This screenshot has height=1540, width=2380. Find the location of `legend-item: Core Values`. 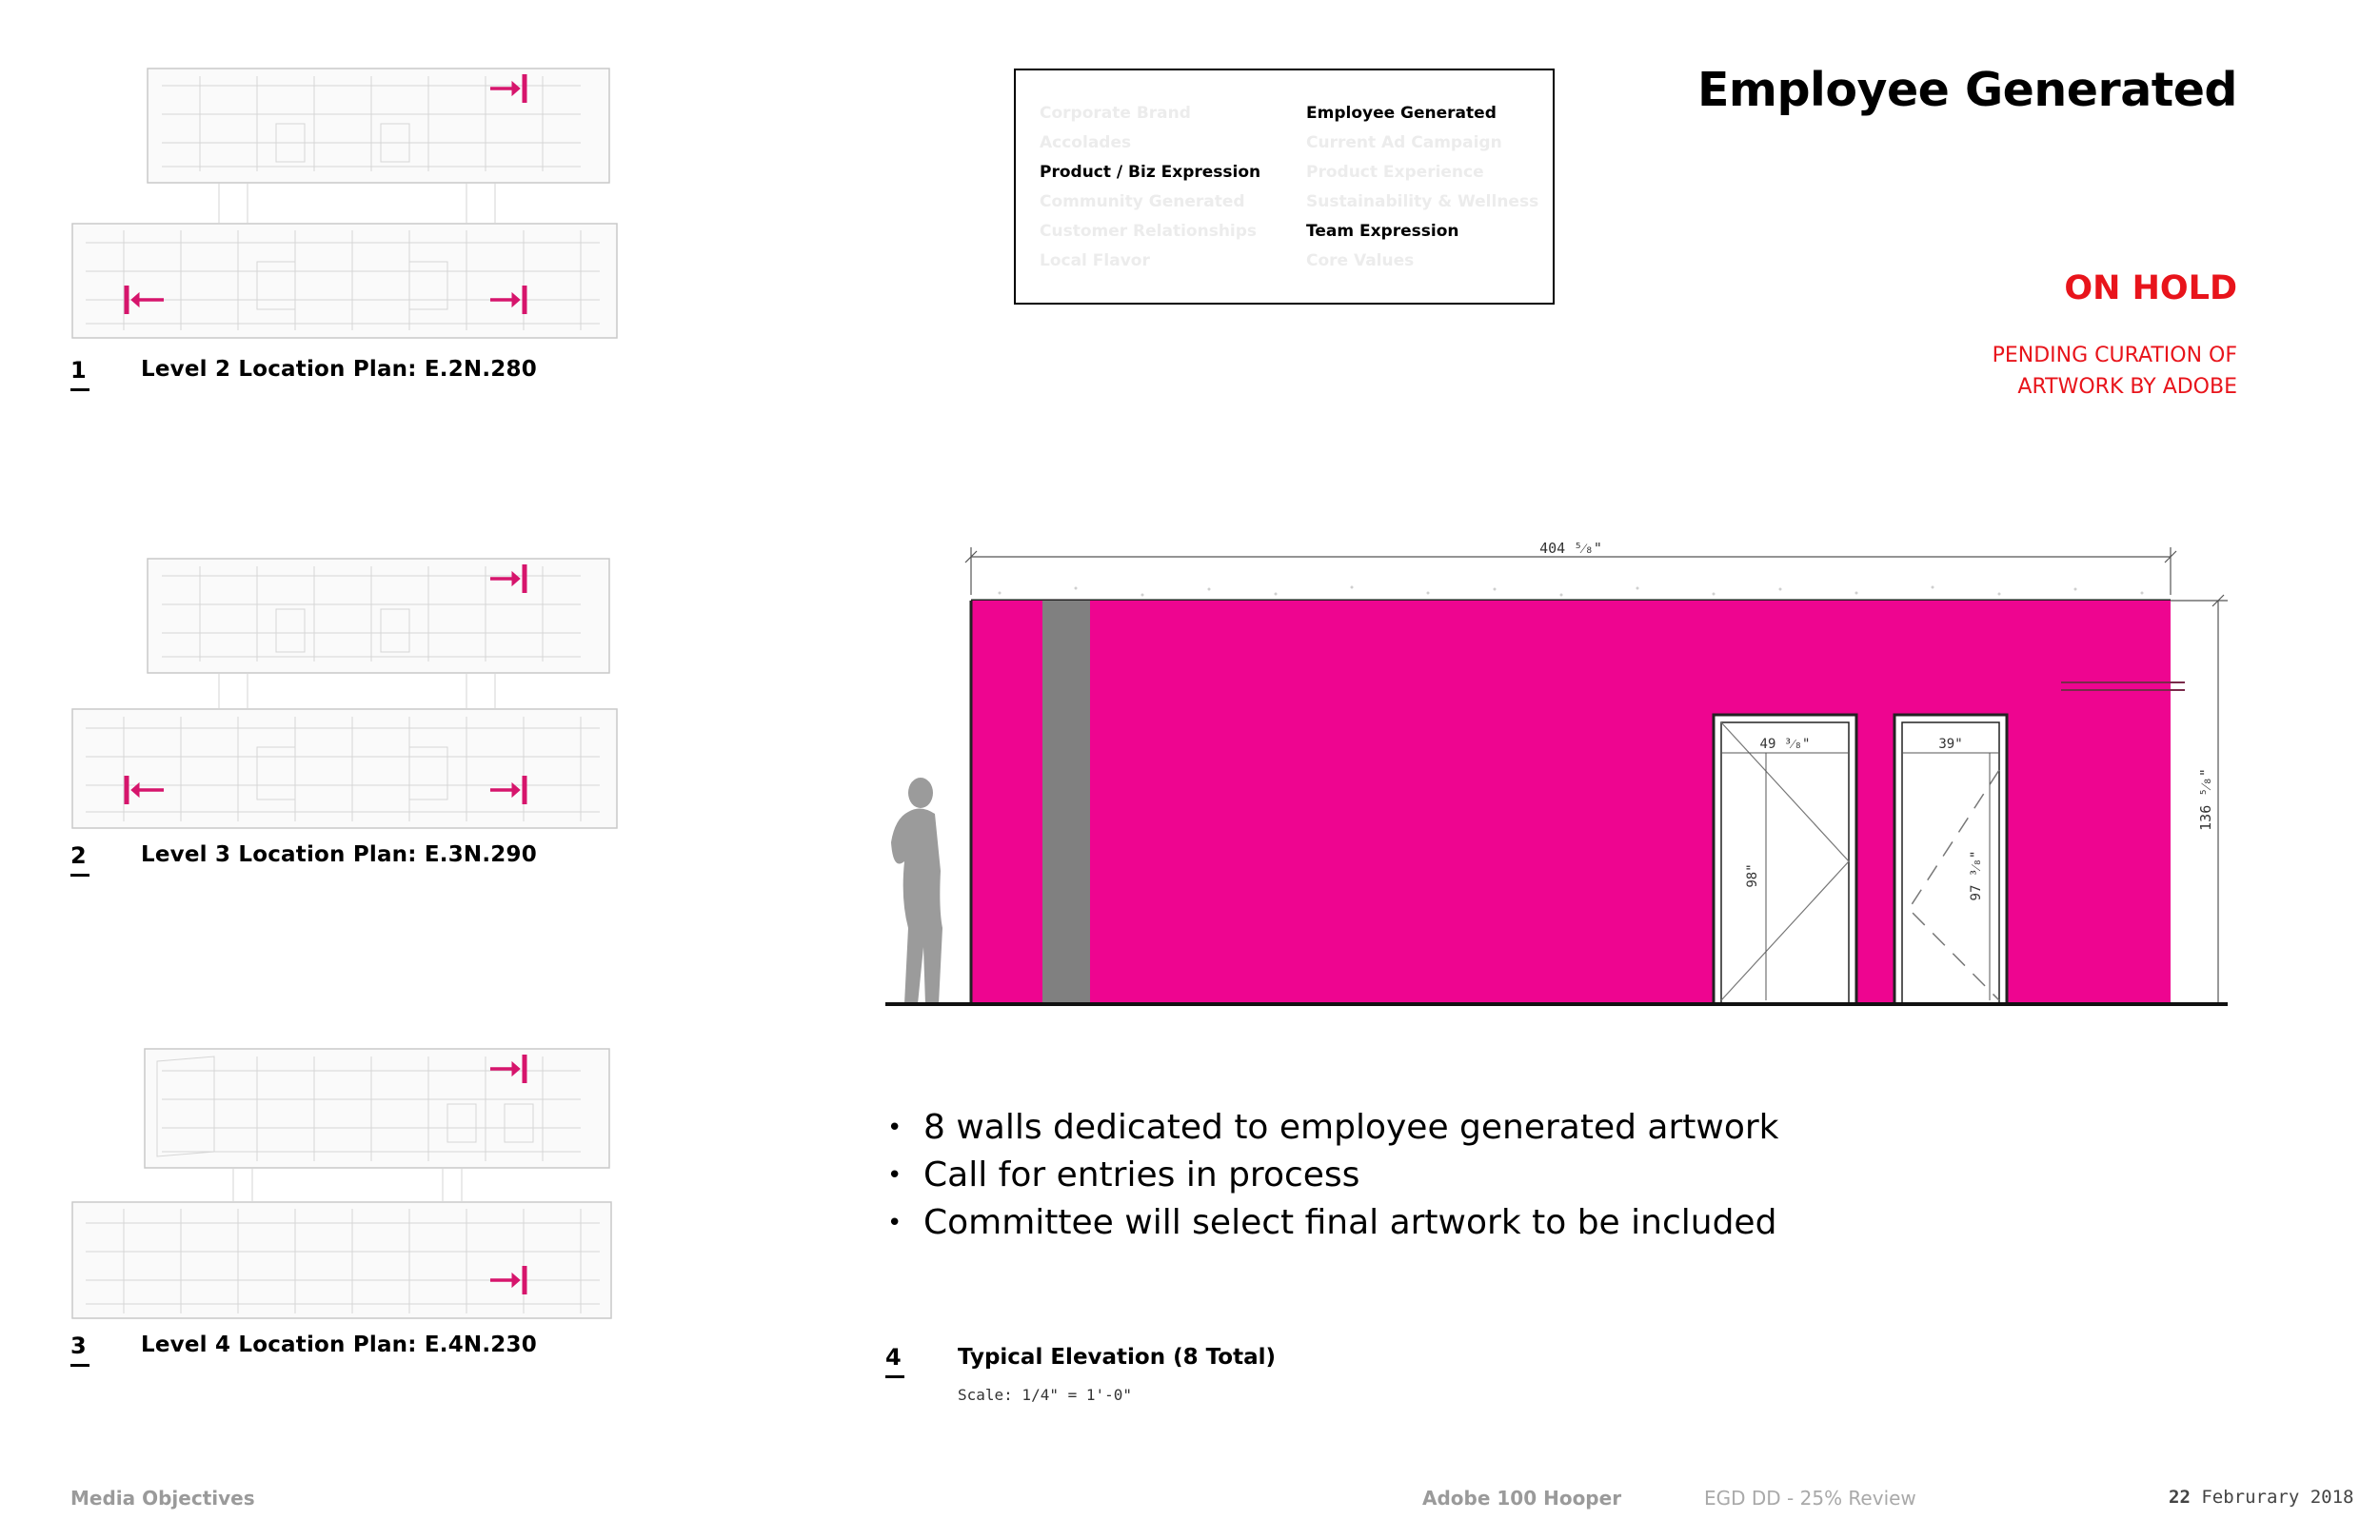

legend-item: Core Values is located at coordinates (1360, 260).